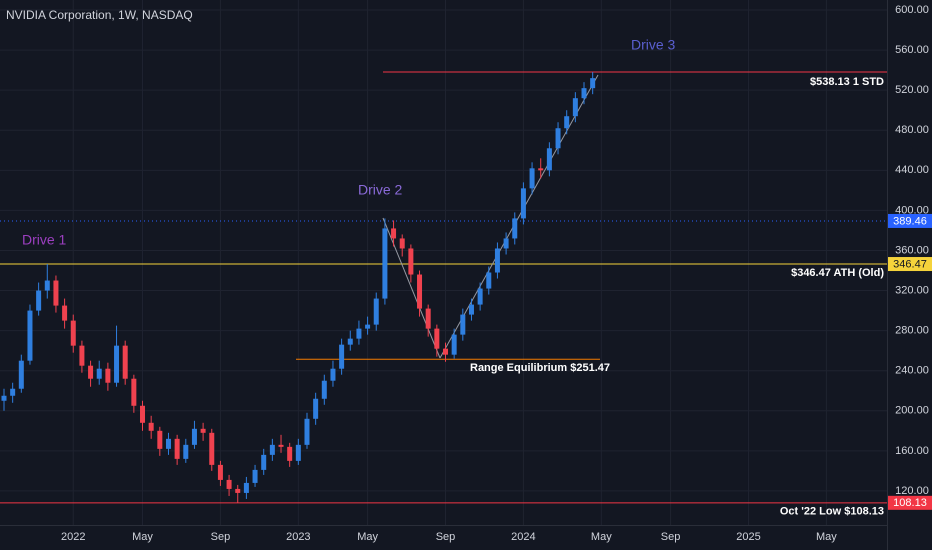 The image size is (932, 550). I want to click on x-tick-label: 2023, so click(298, 537).